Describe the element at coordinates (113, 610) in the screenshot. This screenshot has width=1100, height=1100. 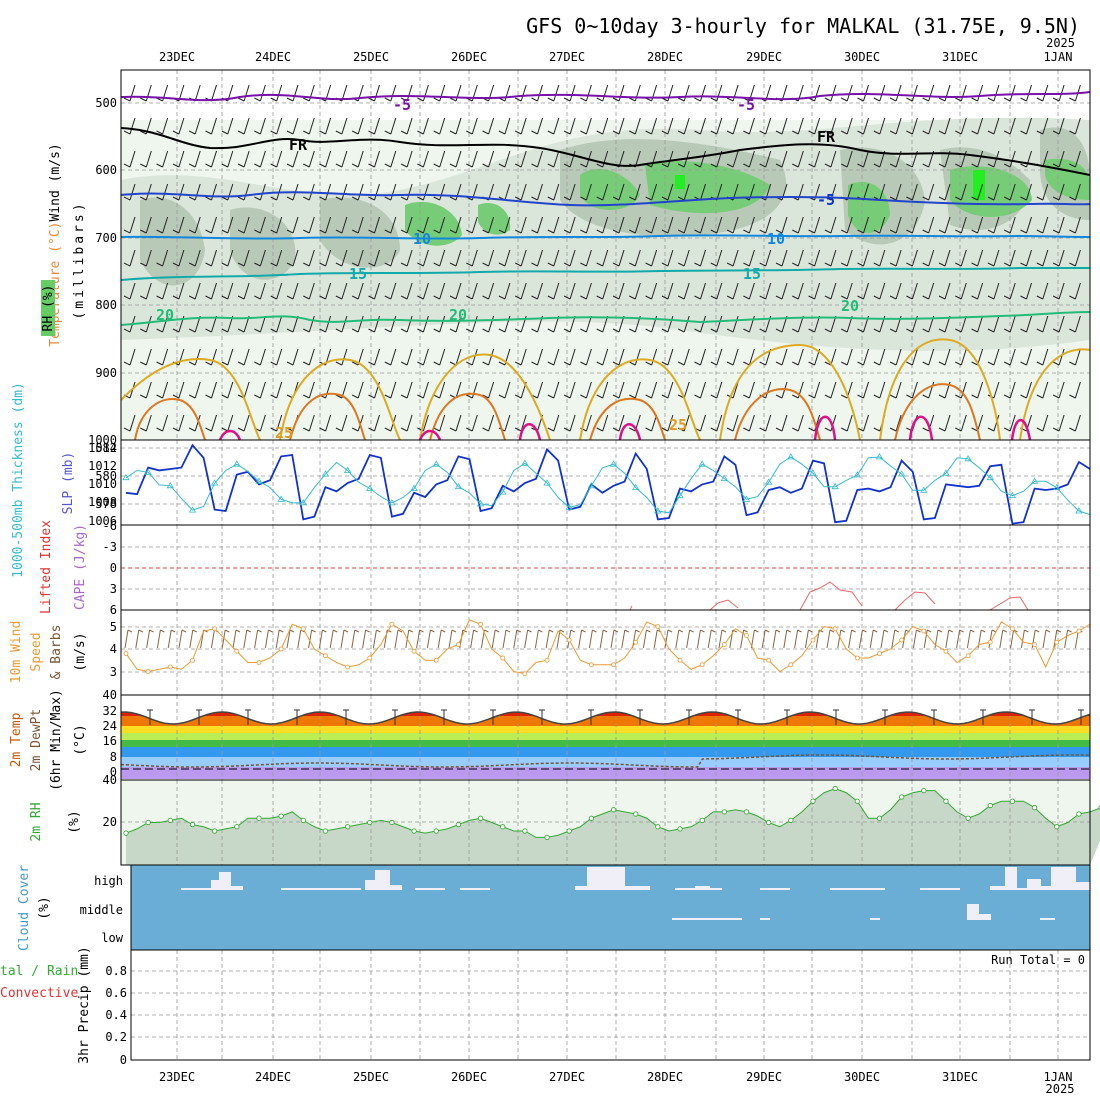
I see `tick-label: 6` at that location.